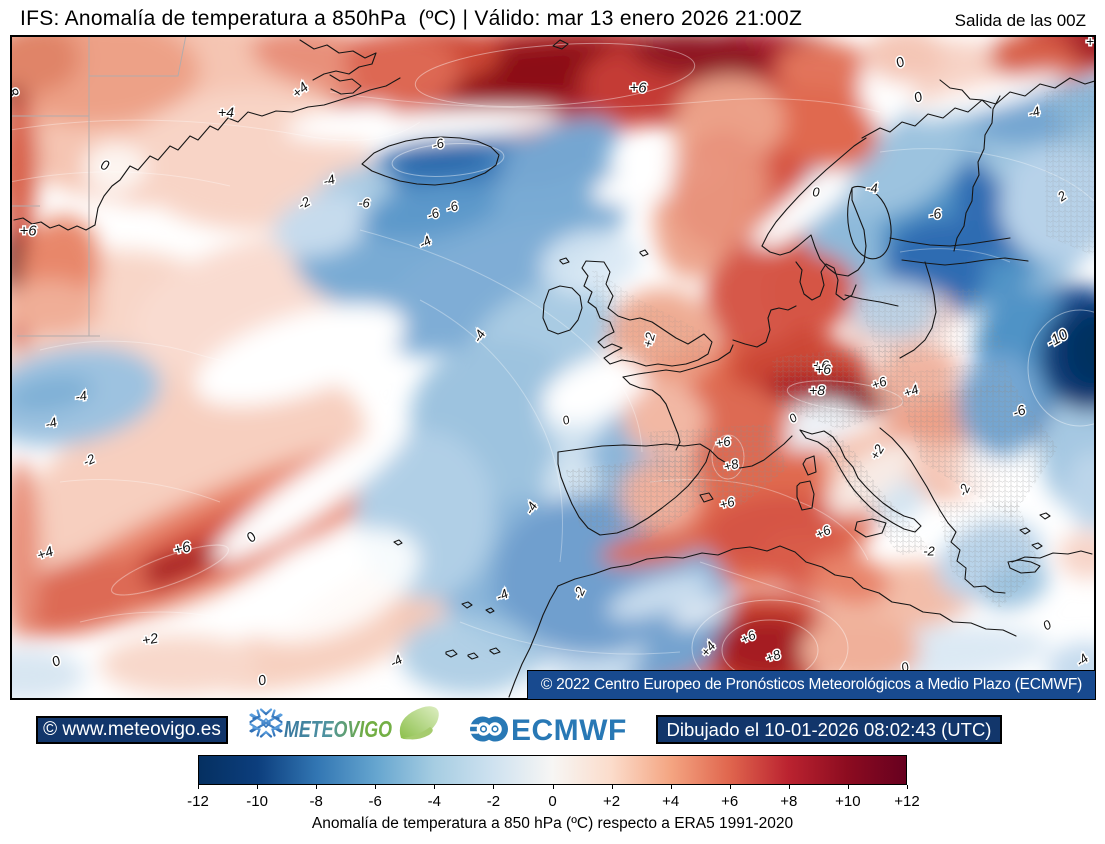 This screenshot has height=844, width=1105. Describe the element at coordinates (929, 551) in the screenshot. I see `svg-text: -2` at that location.